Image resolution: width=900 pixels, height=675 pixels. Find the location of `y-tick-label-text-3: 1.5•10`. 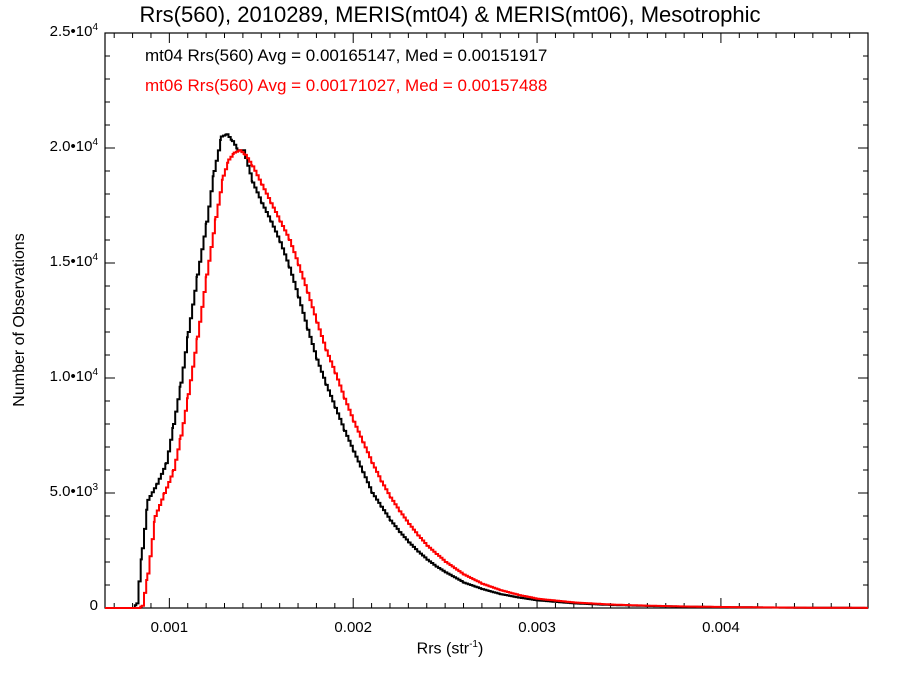

y-tick-label-text-3: 1.5•10 is located at coordinates (71, 261).